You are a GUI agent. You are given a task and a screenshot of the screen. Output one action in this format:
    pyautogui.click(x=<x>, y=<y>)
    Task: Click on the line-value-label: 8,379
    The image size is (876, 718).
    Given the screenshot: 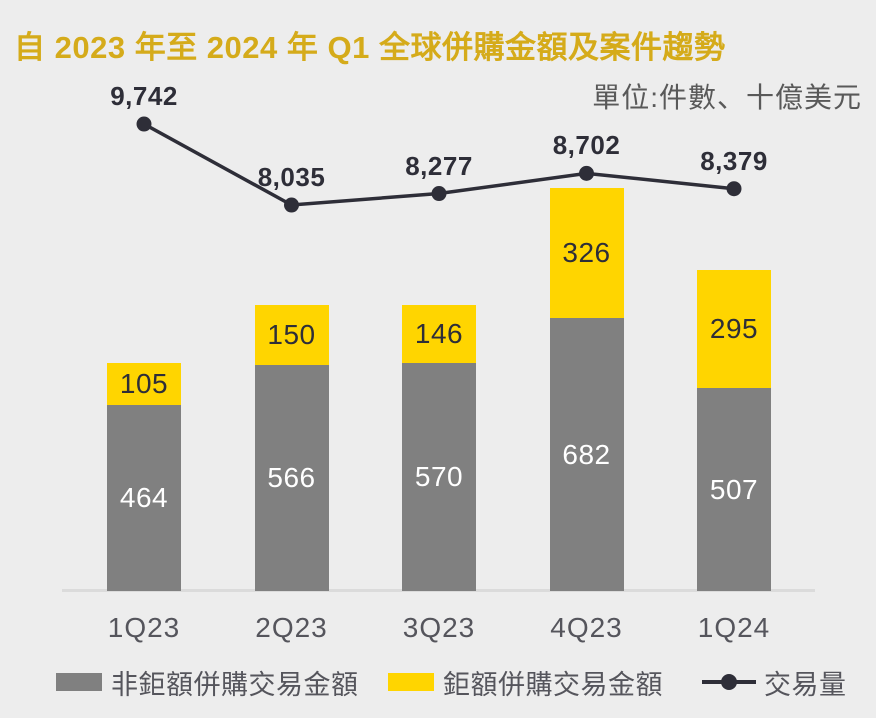 What is the action you would take?
    pyautogui.click(x=734, y=160)
    